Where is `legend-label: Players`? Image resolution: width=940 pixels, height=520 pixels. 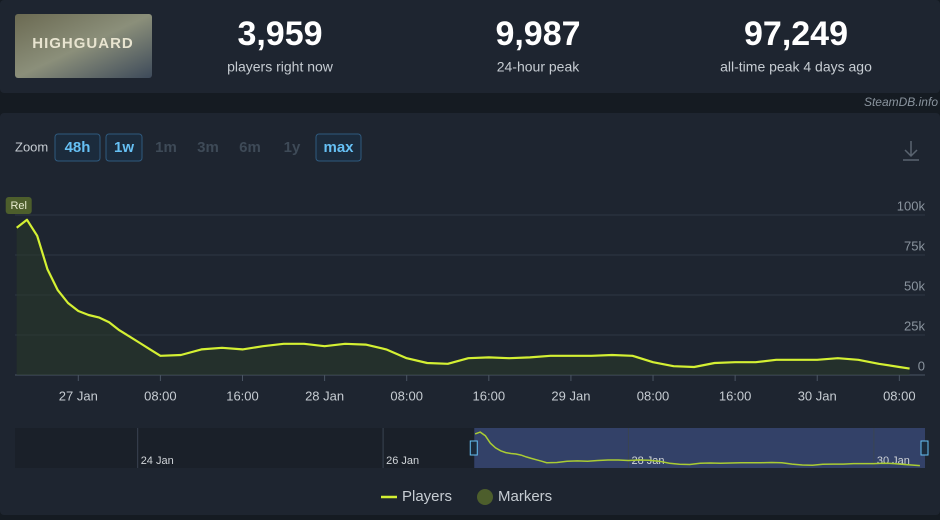 legend-label: Players is located at coordinates (427, 496).